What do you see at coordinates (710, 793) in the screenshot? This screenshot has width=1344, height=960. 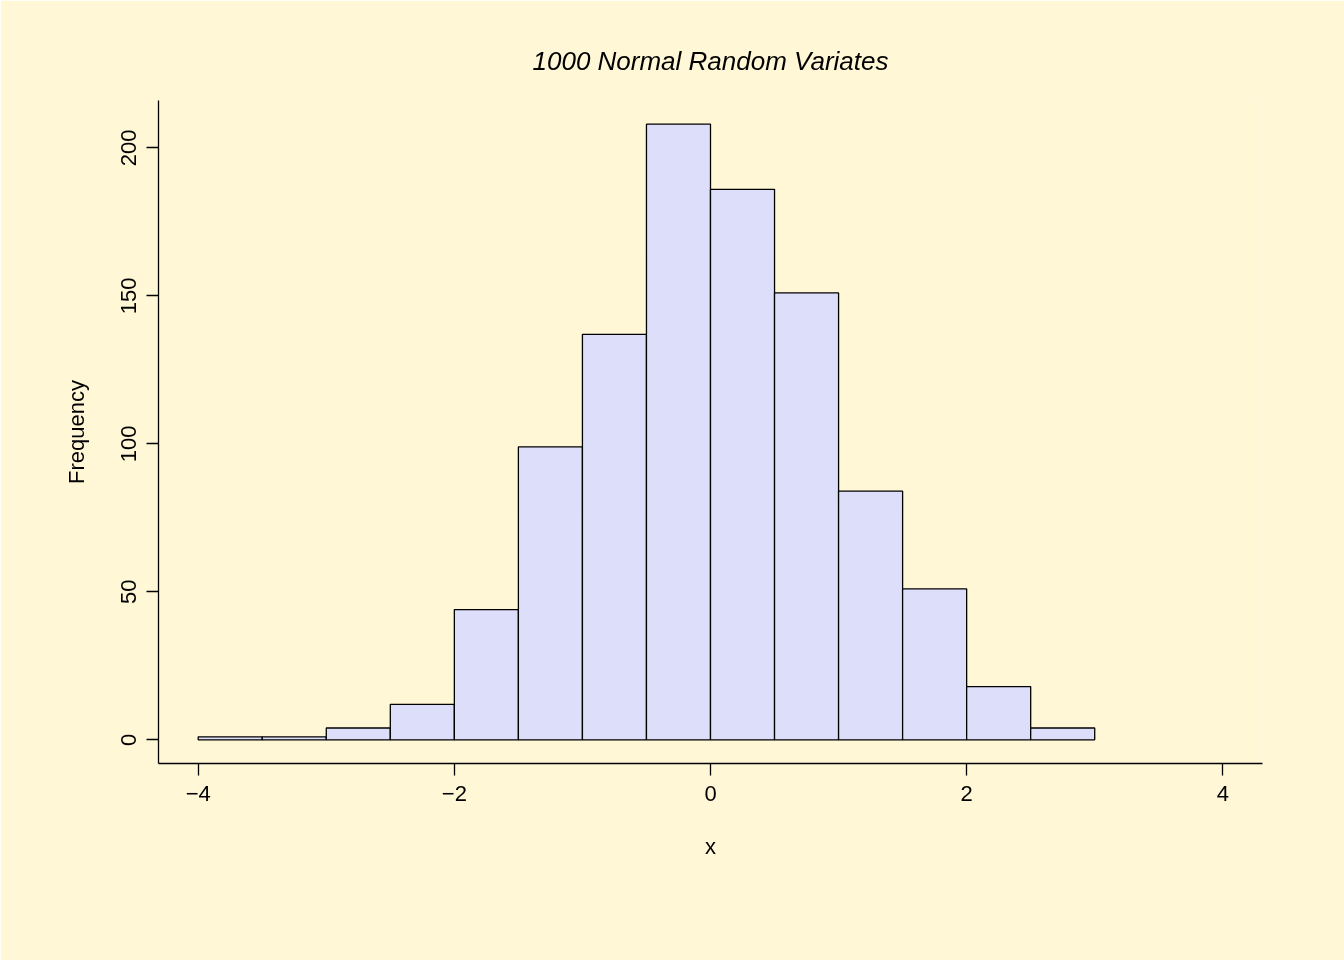 I see `x-tick-label: 0` at bounding box center [710, 793].